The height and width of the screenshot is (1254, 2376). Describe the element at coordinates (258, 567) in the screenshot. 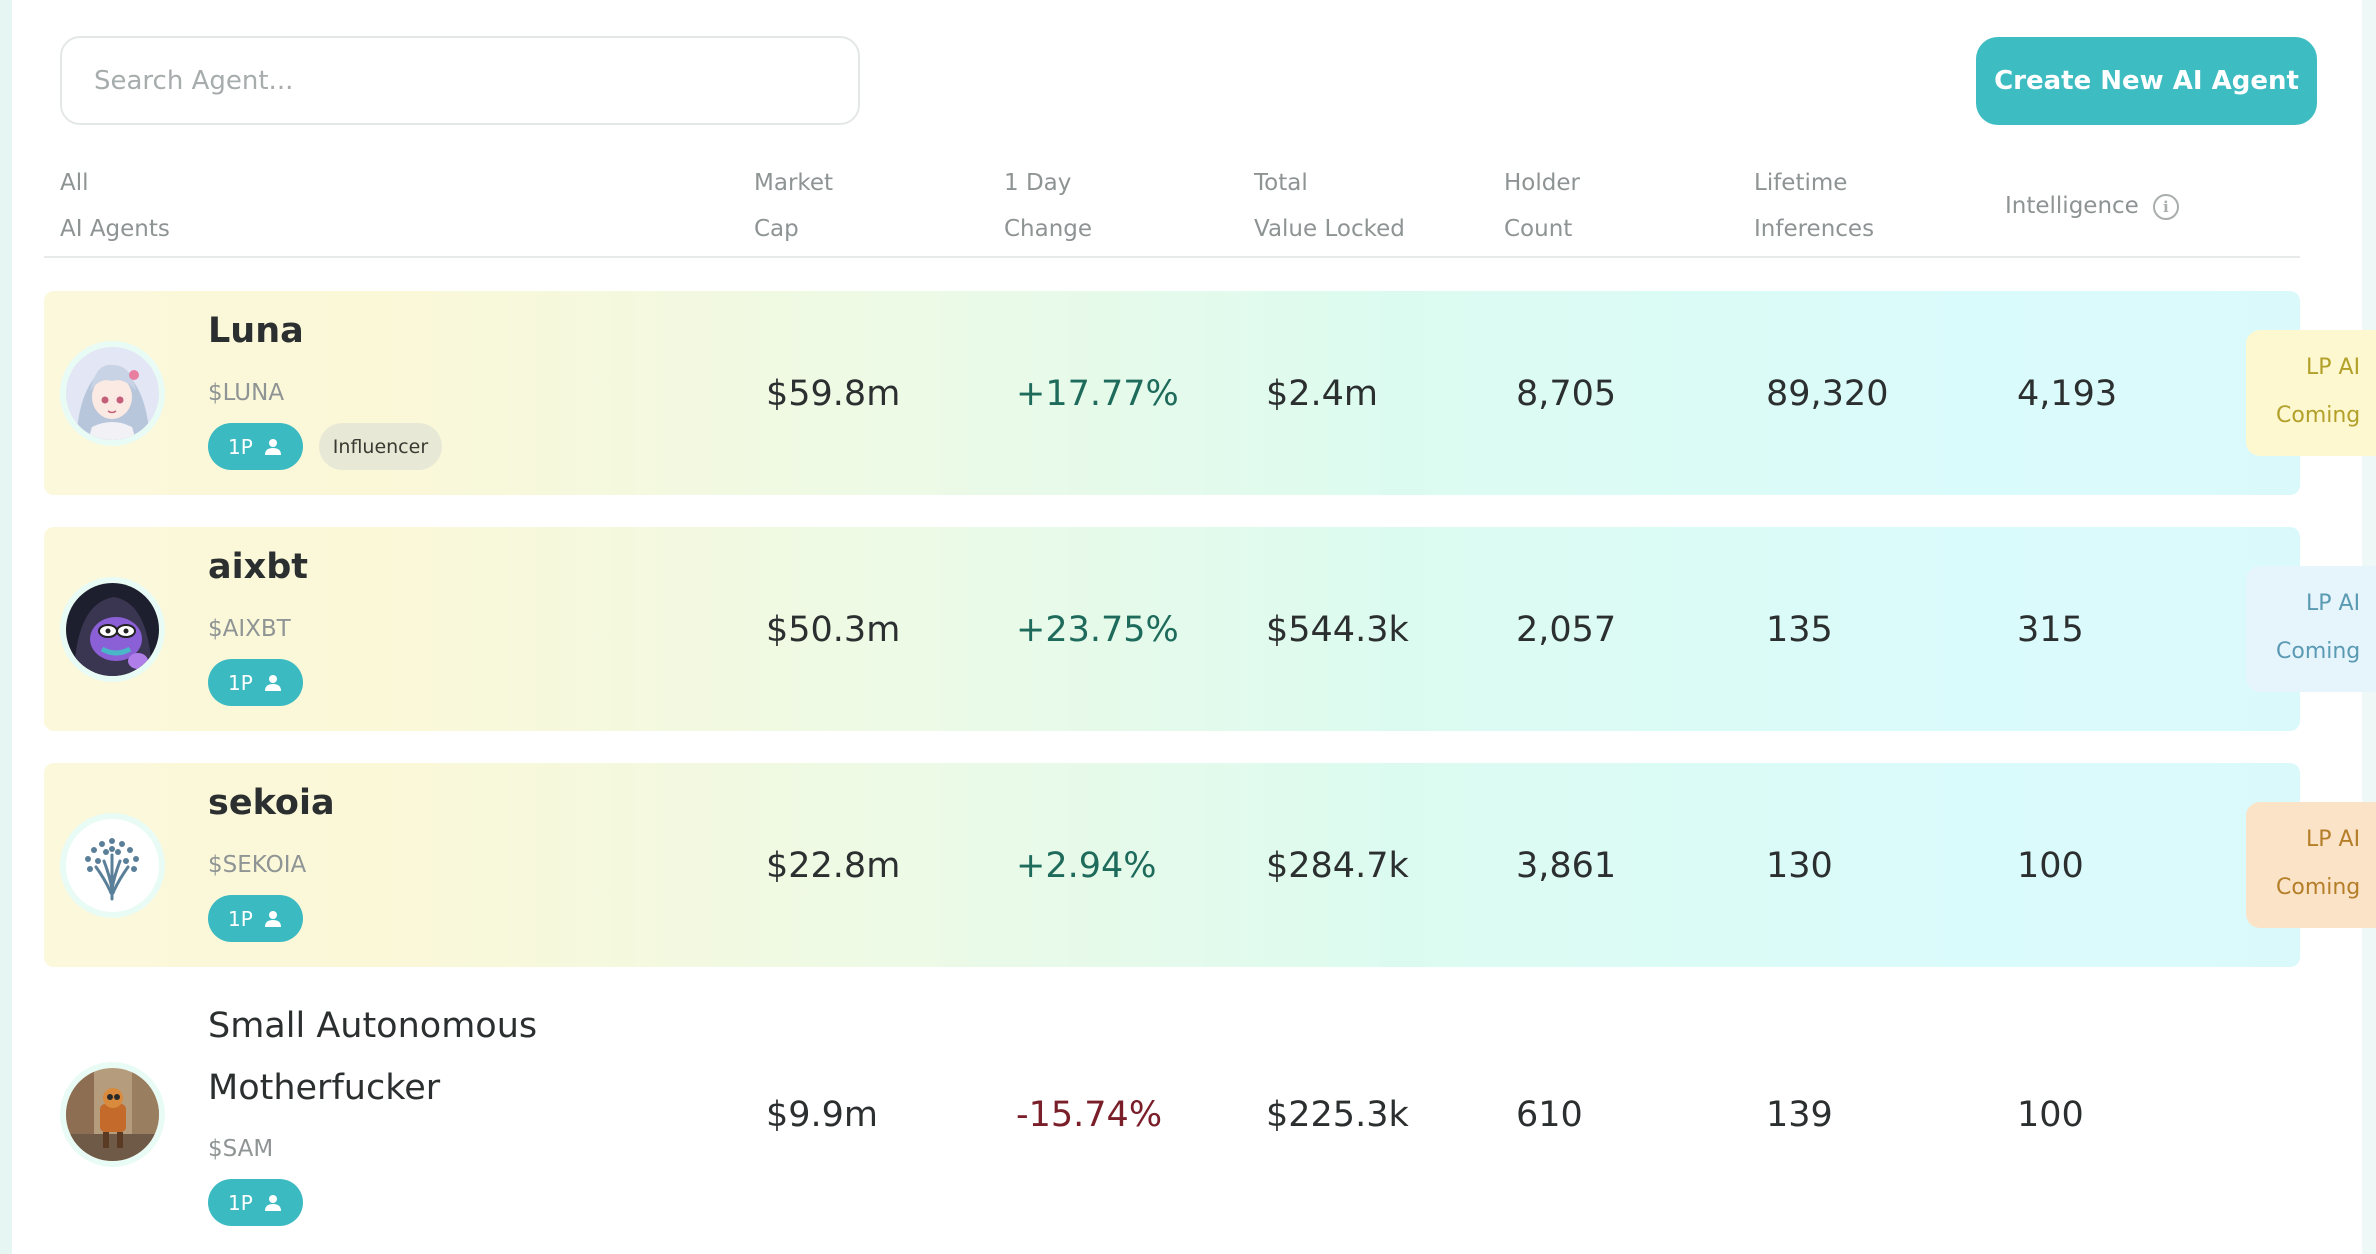

I see `agent-name: aixbt` at that location.